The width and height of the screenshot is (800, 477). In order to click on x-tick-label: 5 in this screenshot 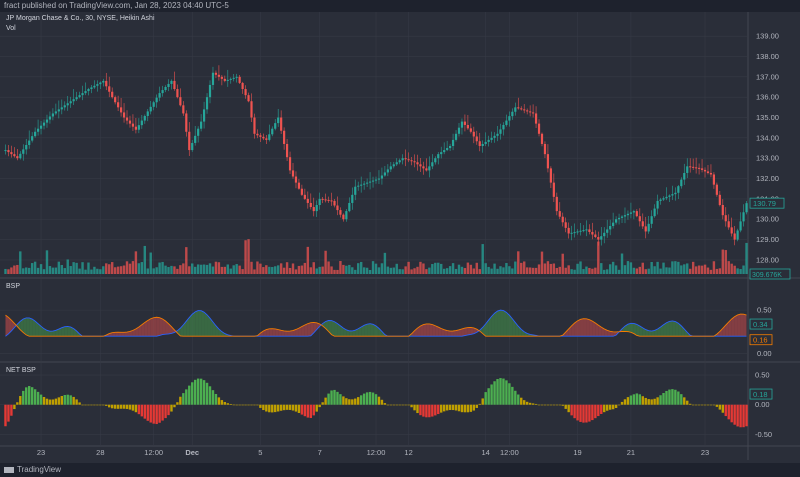, I will do `click(260, 452)`.